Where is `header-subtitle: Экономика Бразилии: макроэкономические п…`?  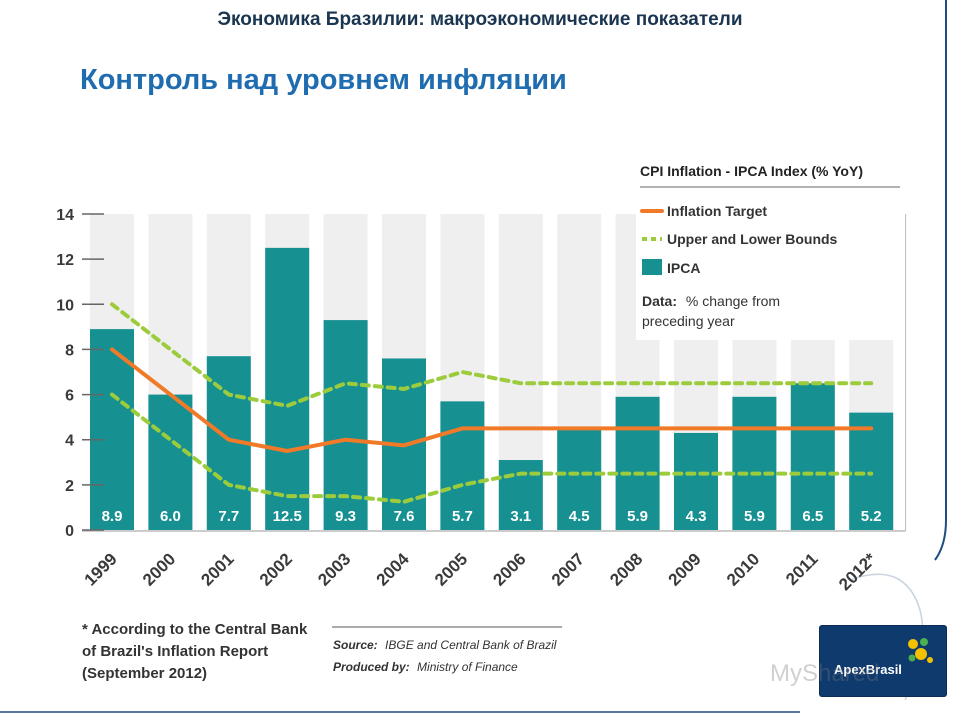
header-subtitle: Экономика Бразилии: макроэкономические п… is located at coordinates (480, 19).